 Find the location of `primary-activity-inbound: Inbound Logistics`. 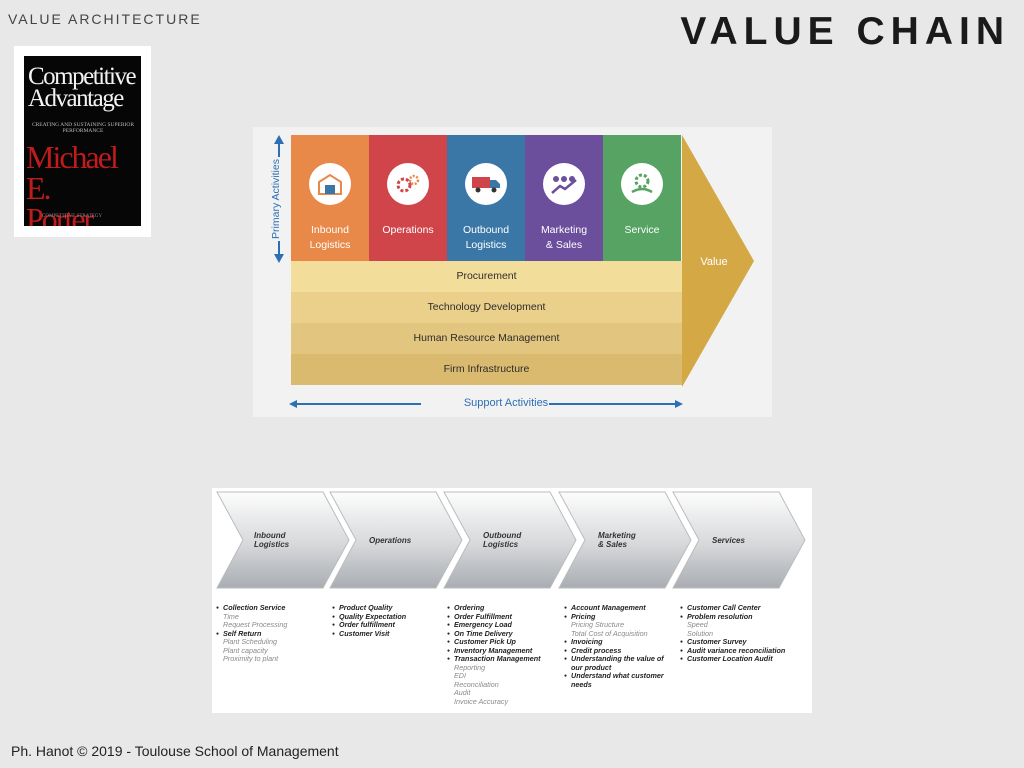

primary-activity-inbound: Inbound Logistics is located at coordinates (330, 198).